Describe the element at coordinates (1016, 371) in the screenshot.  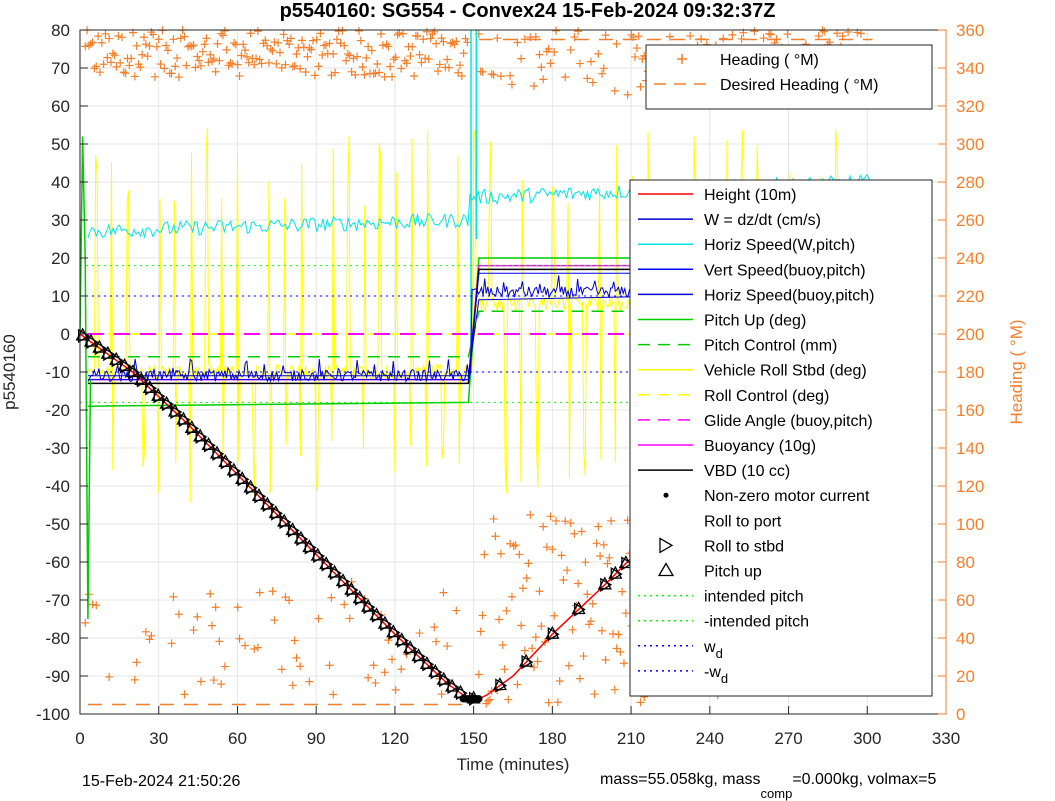
I see `y2-axis-label: Heading ( °M)` at that location.